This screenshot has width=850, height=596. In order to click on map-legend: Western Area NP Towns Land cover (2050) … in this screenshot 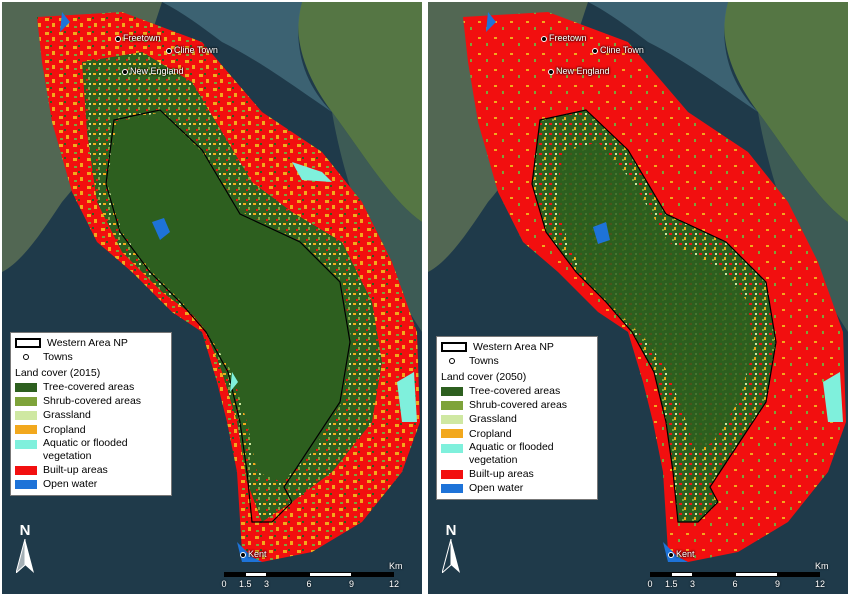, I will do `click(517, 418)`.